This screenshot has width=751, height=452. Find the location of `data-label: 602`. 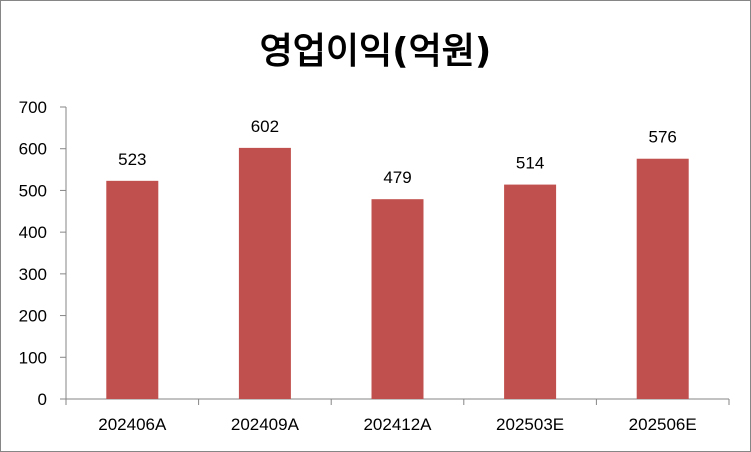

data-label: 602 is located at coordinates (265, 126).